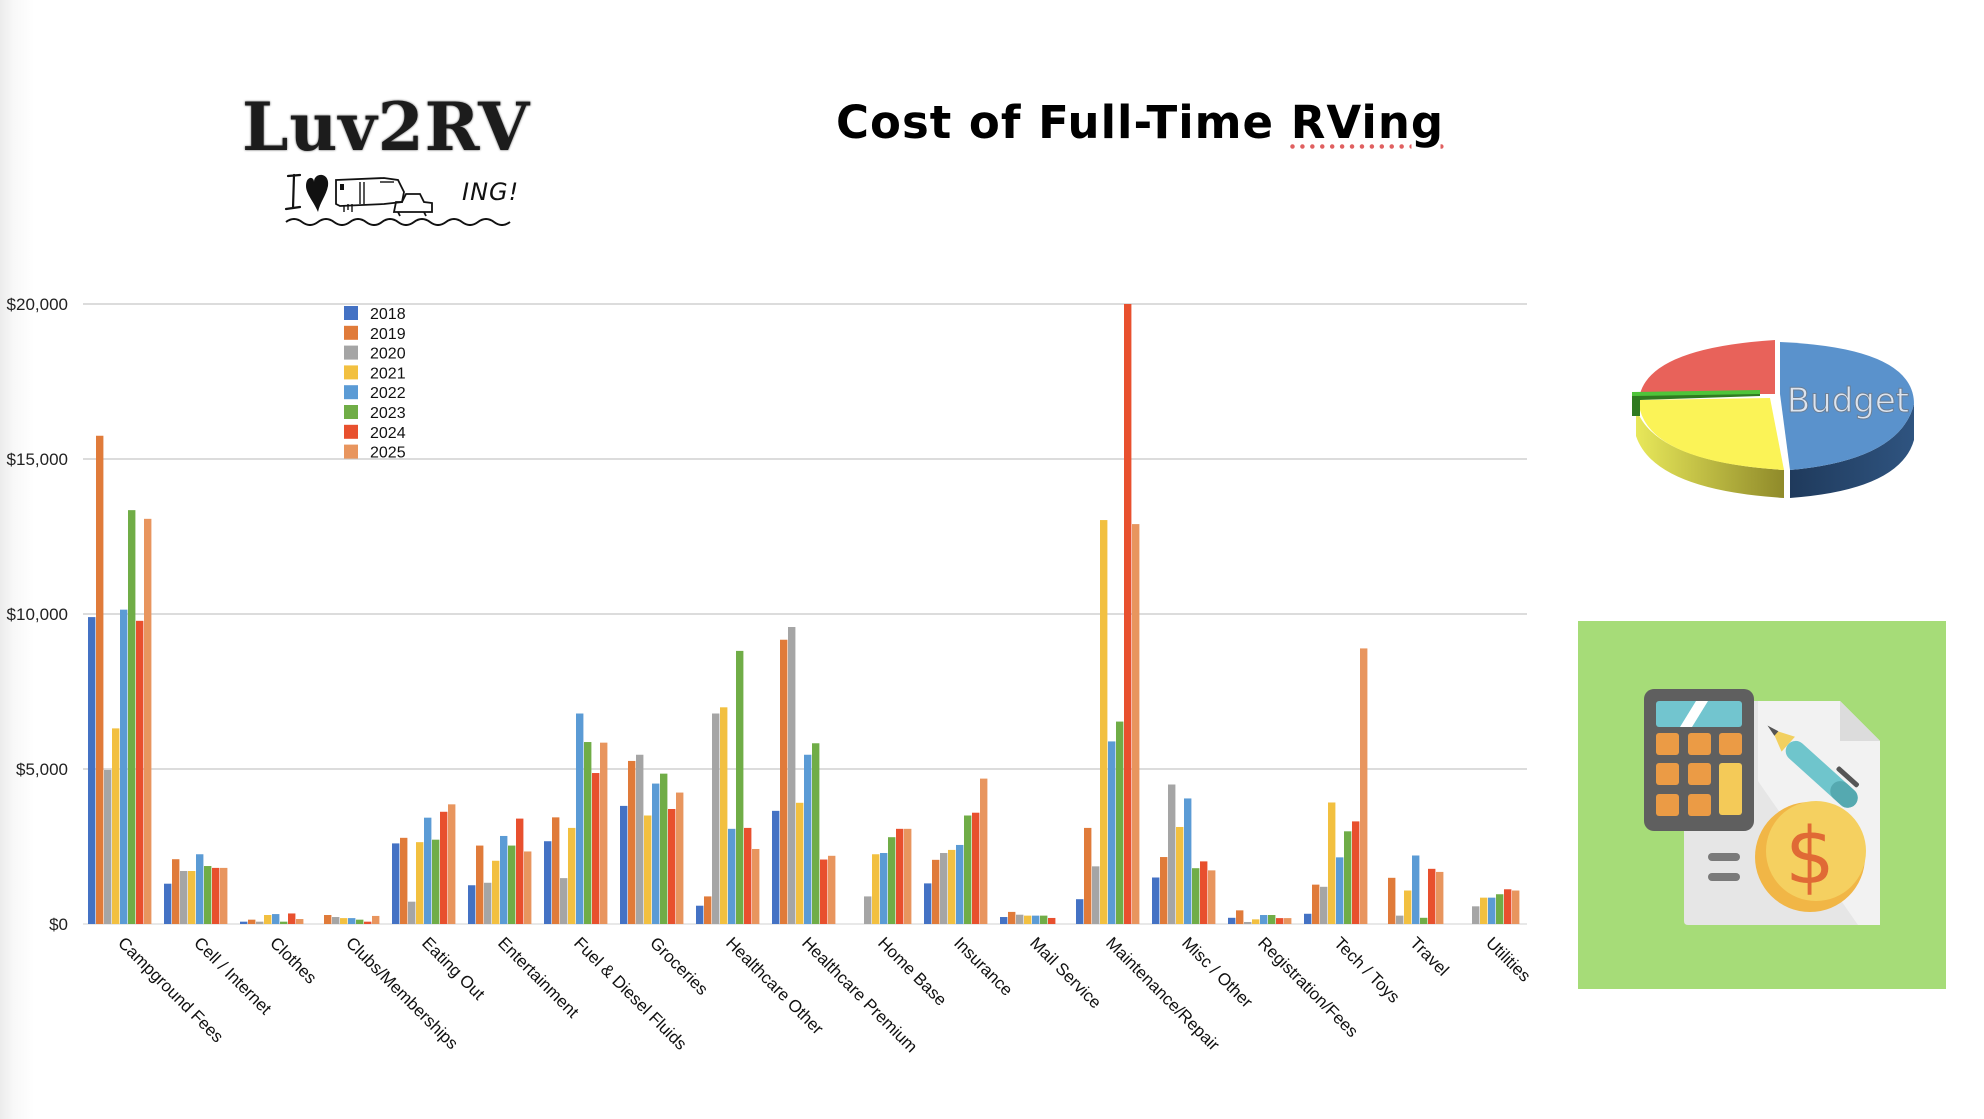  I want to click on legend-label: 2023, so click(388, 413).